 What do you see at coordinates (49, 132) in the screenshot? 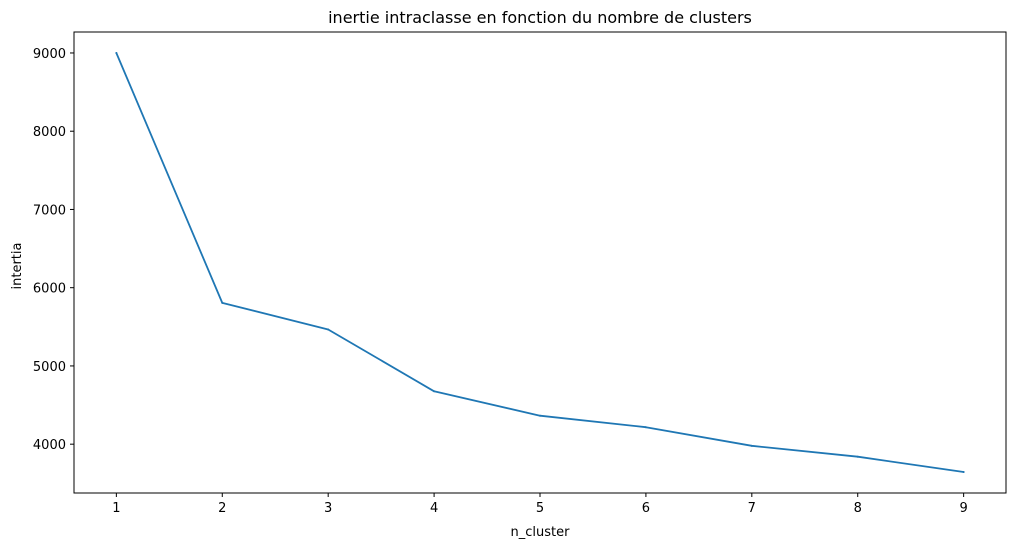
I see `y-tick-label: 8000` at bounding box center [49, 132].